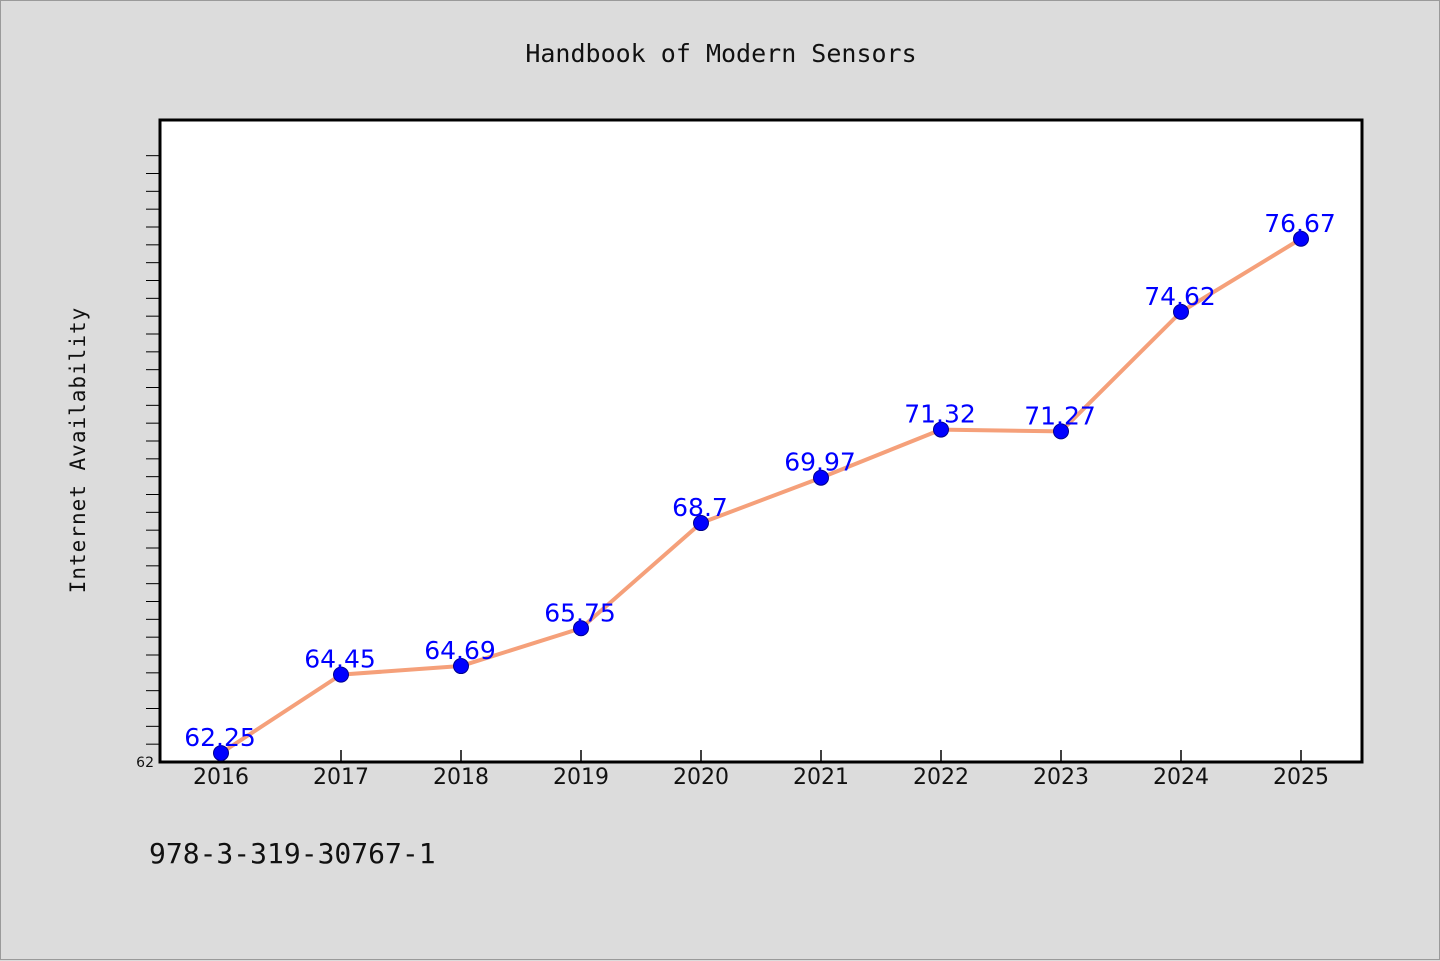 The width and height of the screenshot is (1440, 961). What do you see at coordinates (1301, 777) in the screenshot?
I see `x-tick-label: 2025` at bounding box center [1301, 777].